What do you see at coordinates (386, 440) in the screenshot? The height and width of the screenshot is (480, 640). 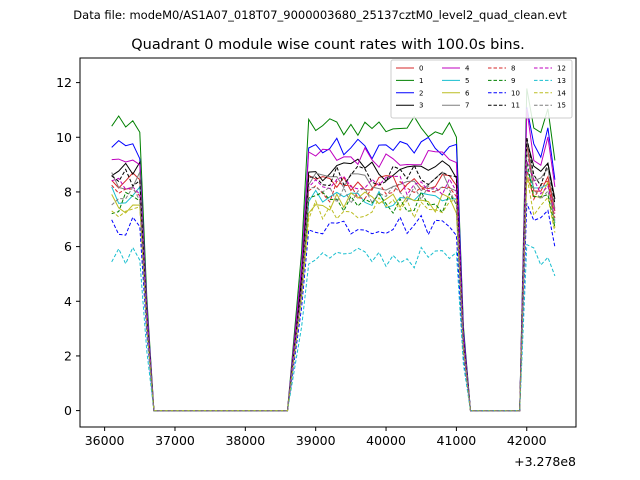 I see `x-tick-label: 40000` at bounding box center [386, 440].